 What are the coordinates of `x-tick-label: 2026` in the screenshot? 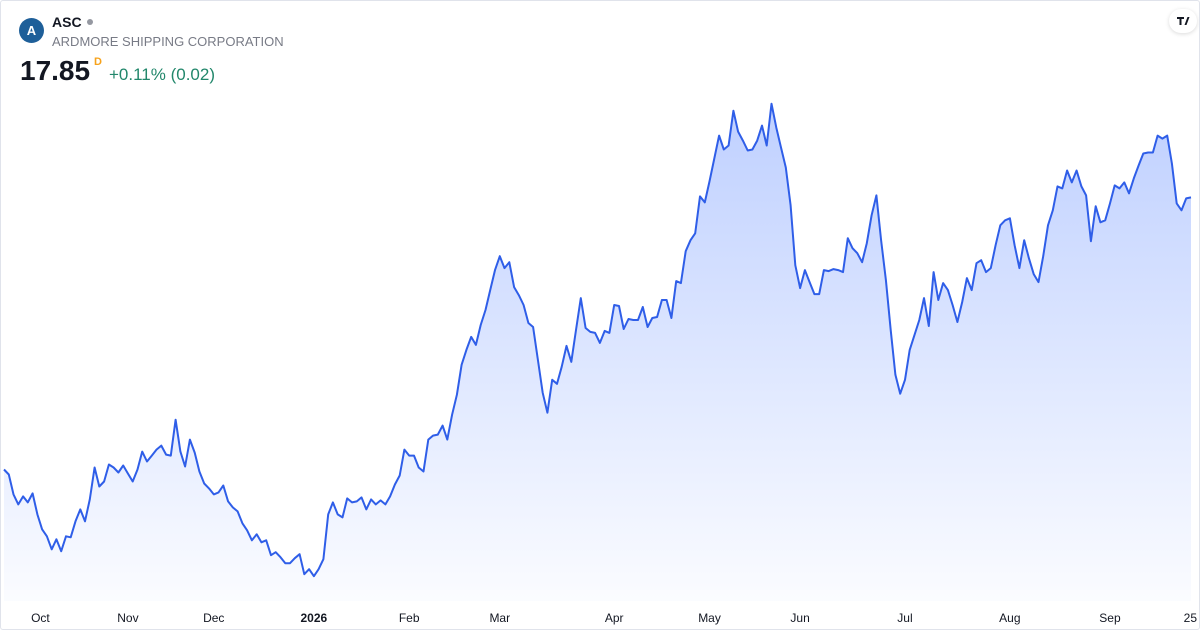 It's located at (314, 618).